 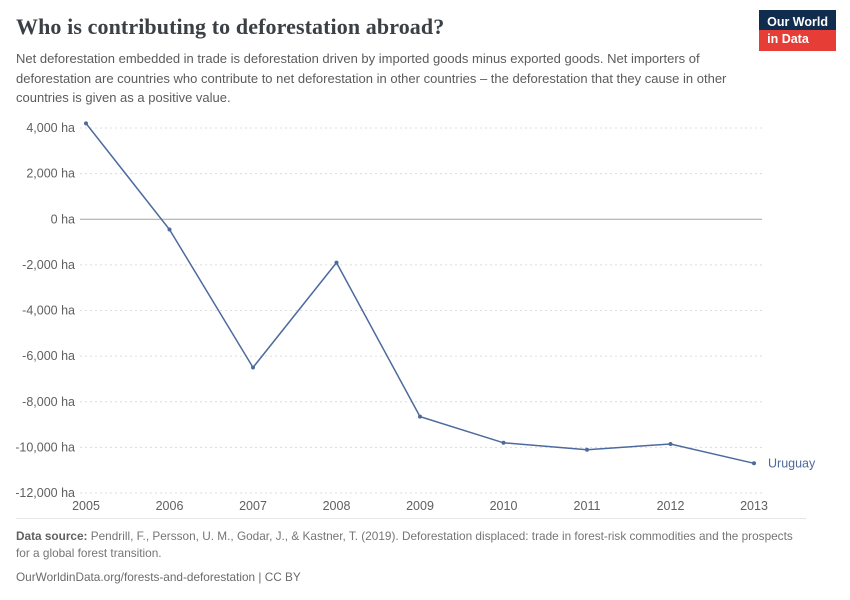 What do you see at coordinates (797, 22) in the screenshot?
I see `logo-line1: Our World` at bounding box center [797, 22].